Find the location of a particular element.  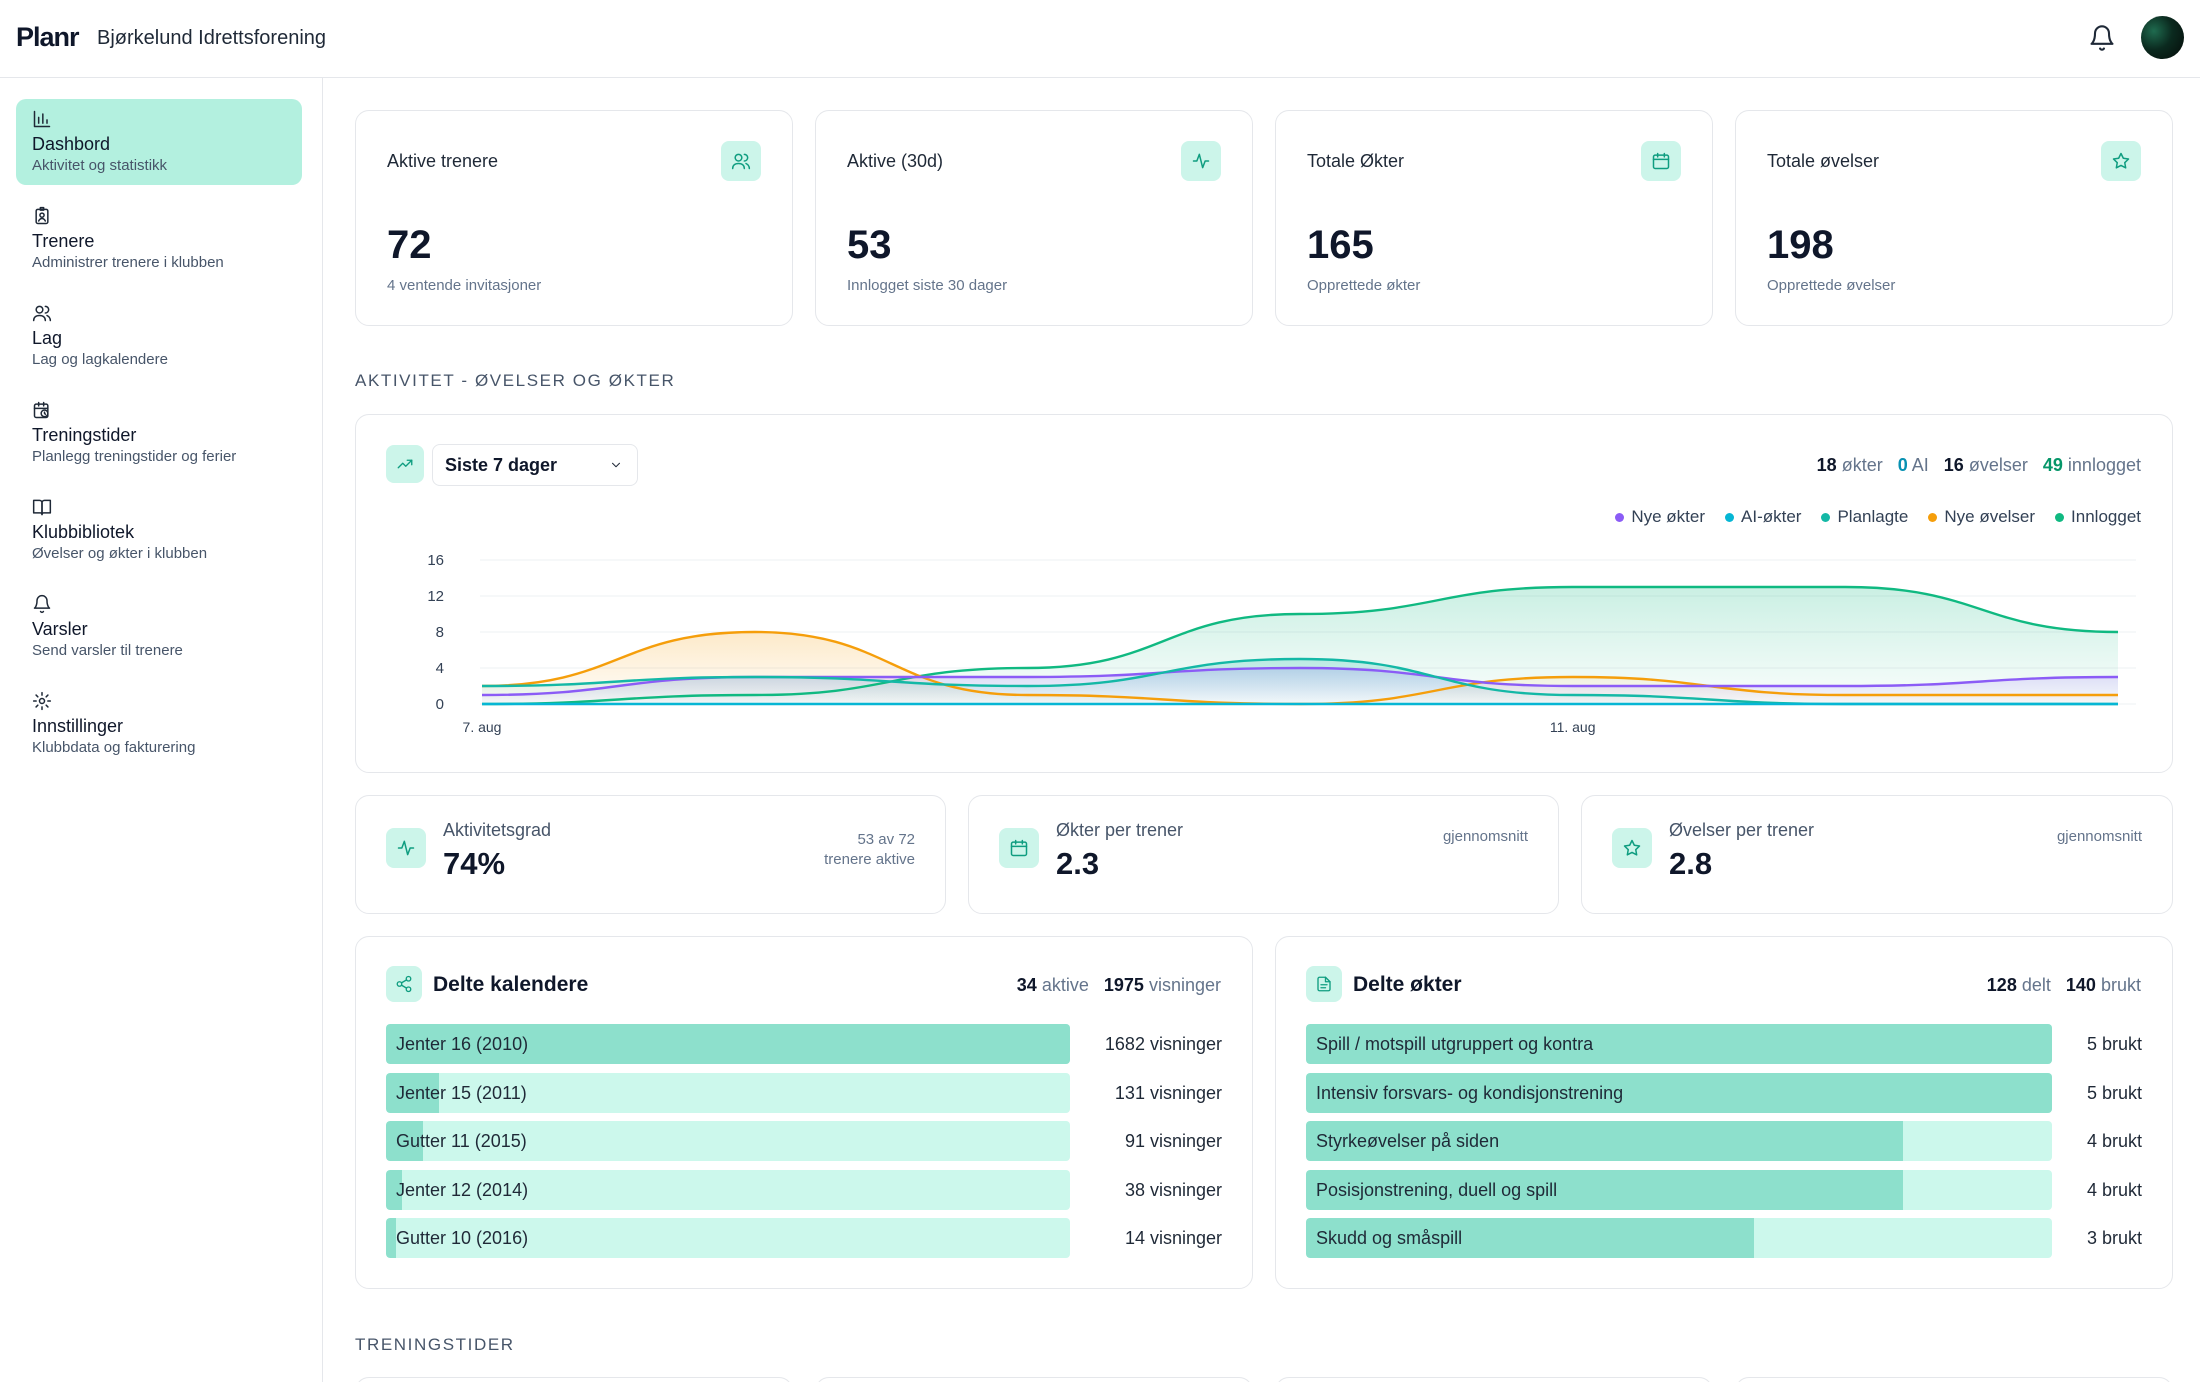

activity-icon is located at coordinates (406, 848).